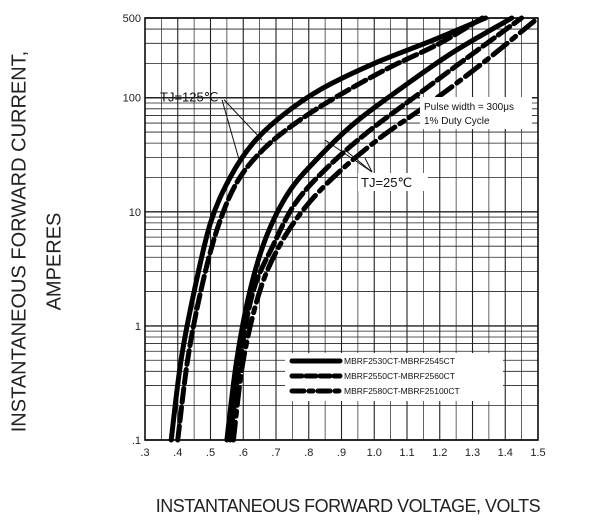  Describe the element at coordinates (505, 453) in the screenshot. I see `x-tick-label: 1.4` at that location.